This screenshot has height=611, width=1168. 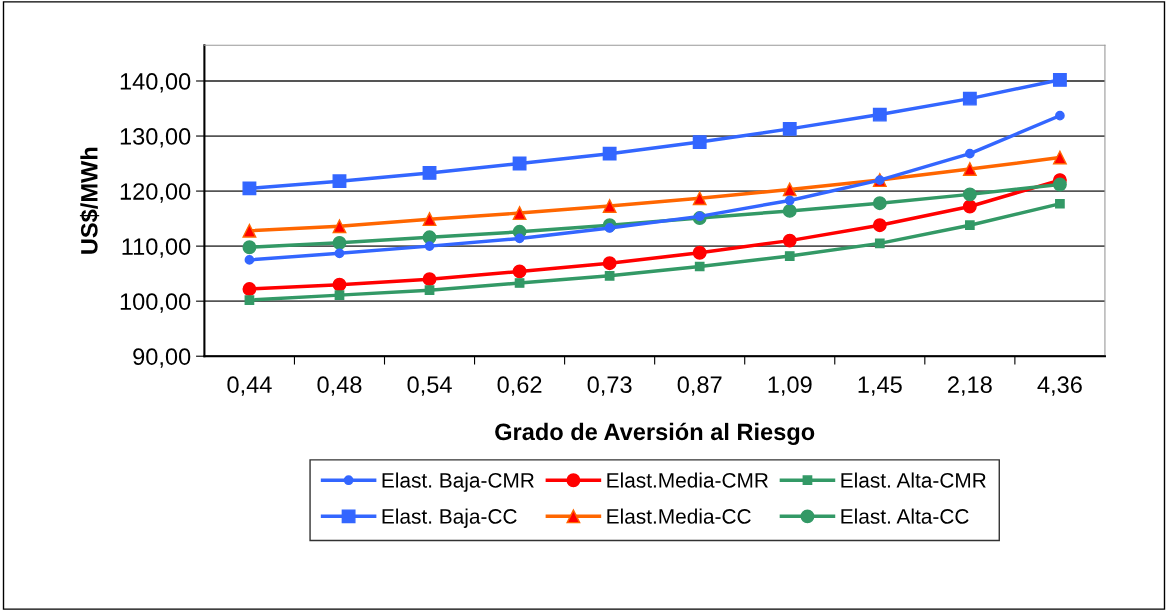 What do you see at coordinates (155, 83) in the screenshot?
I see `y-tick-label: 140,00` at bounding box center [155, 83].